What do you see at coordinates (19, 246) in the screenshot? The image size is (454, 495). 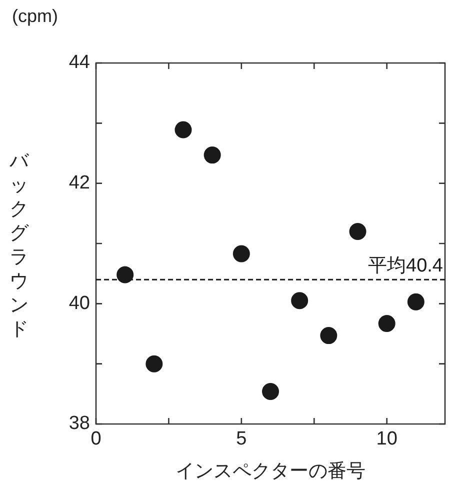 I see `y-axis-title: バックグラウンド` at bounding box center [19, 246].